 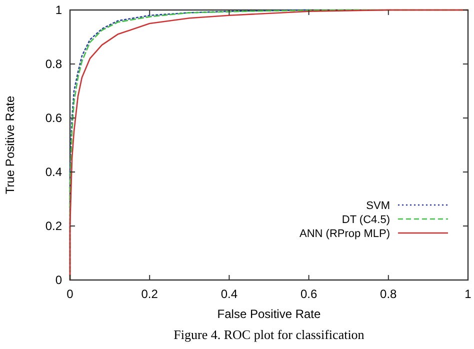 What do you see at coordinates (58, 280) in the screenshot?
I see `y-tick-label: 0` at bounding box center [58, 280].